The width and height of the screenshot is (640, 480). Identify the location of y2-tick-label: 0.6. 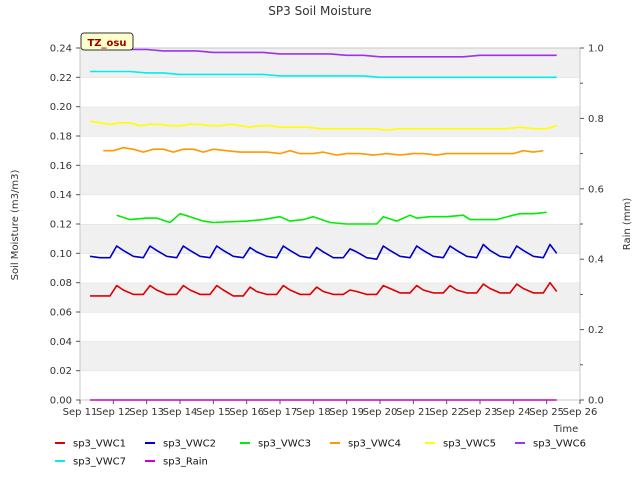
(596, 189).